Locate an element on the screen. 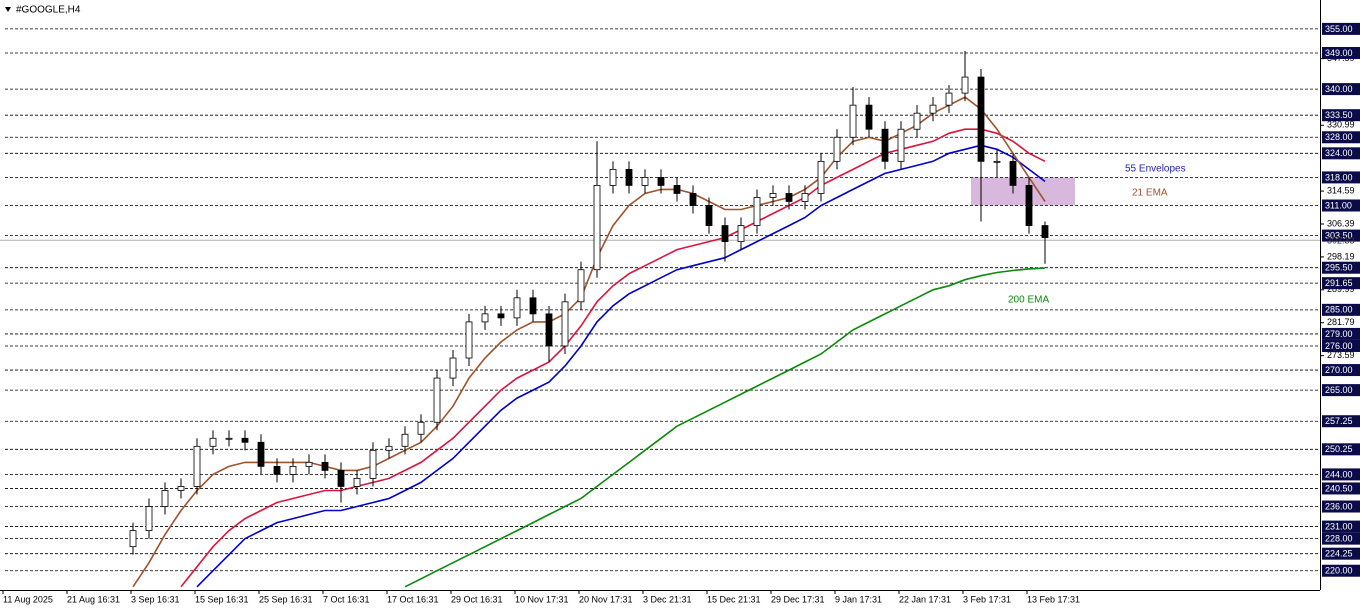 This screenshot has width=1362, height=611. x-tick-label: 21 Aug 16:31 is located at coordinates (93, 599).